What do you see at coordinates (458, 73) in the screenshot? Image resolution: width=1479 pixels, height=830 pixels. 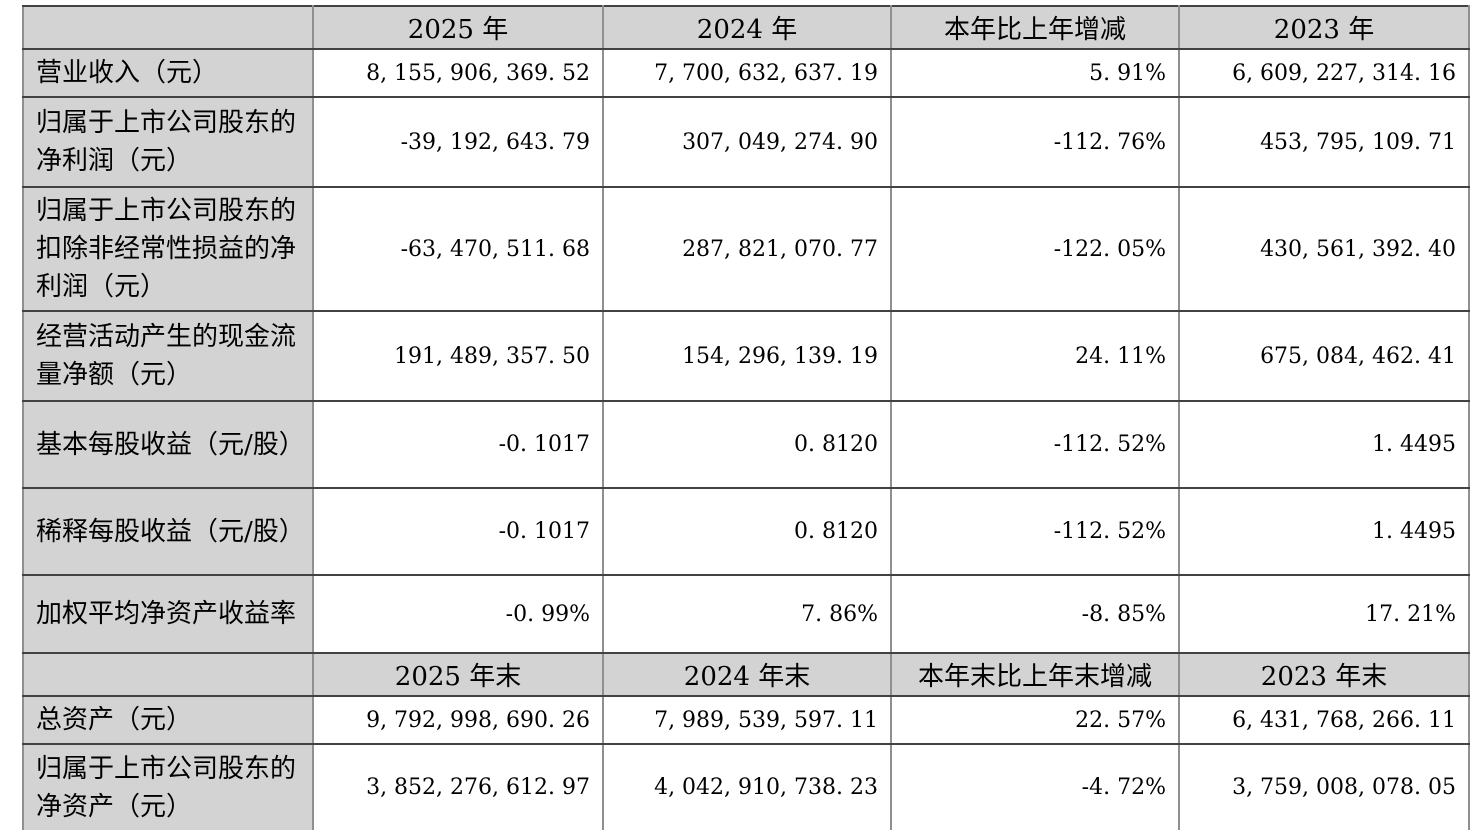 I see `value-cell: 8, 155, 906, 369. 52` at bounding box center [458, 73].